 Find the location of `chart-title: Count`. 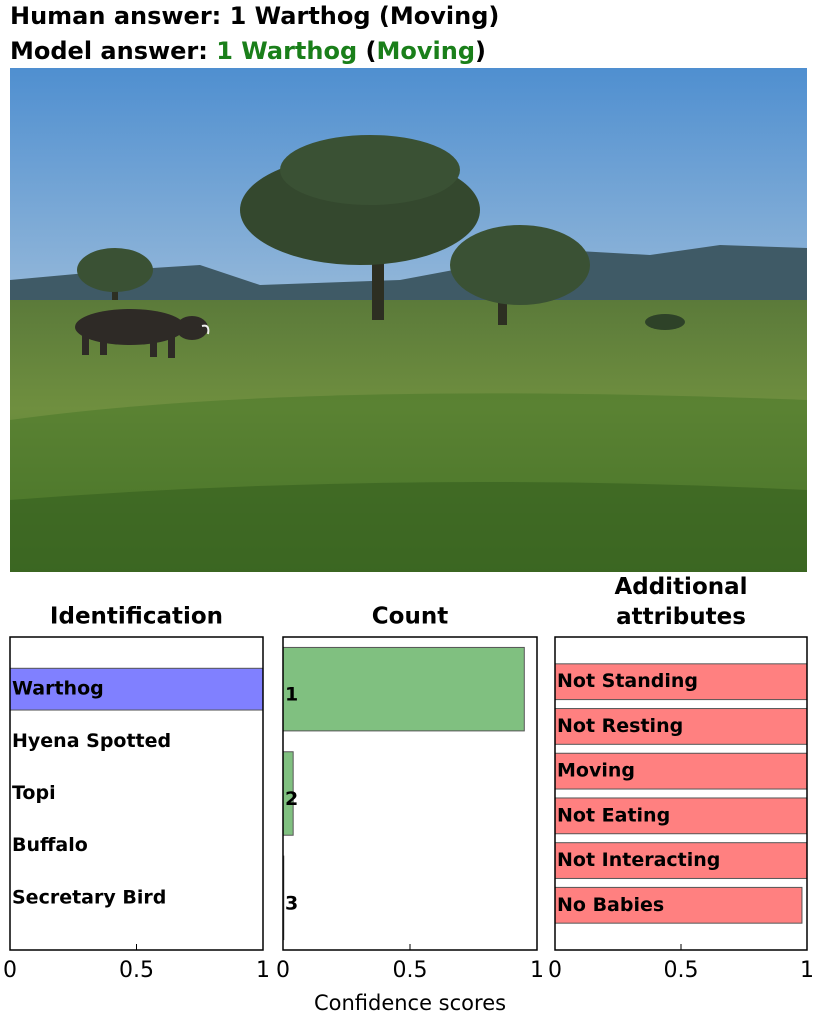

chart-title: Count is located at coordinates (410, 617).